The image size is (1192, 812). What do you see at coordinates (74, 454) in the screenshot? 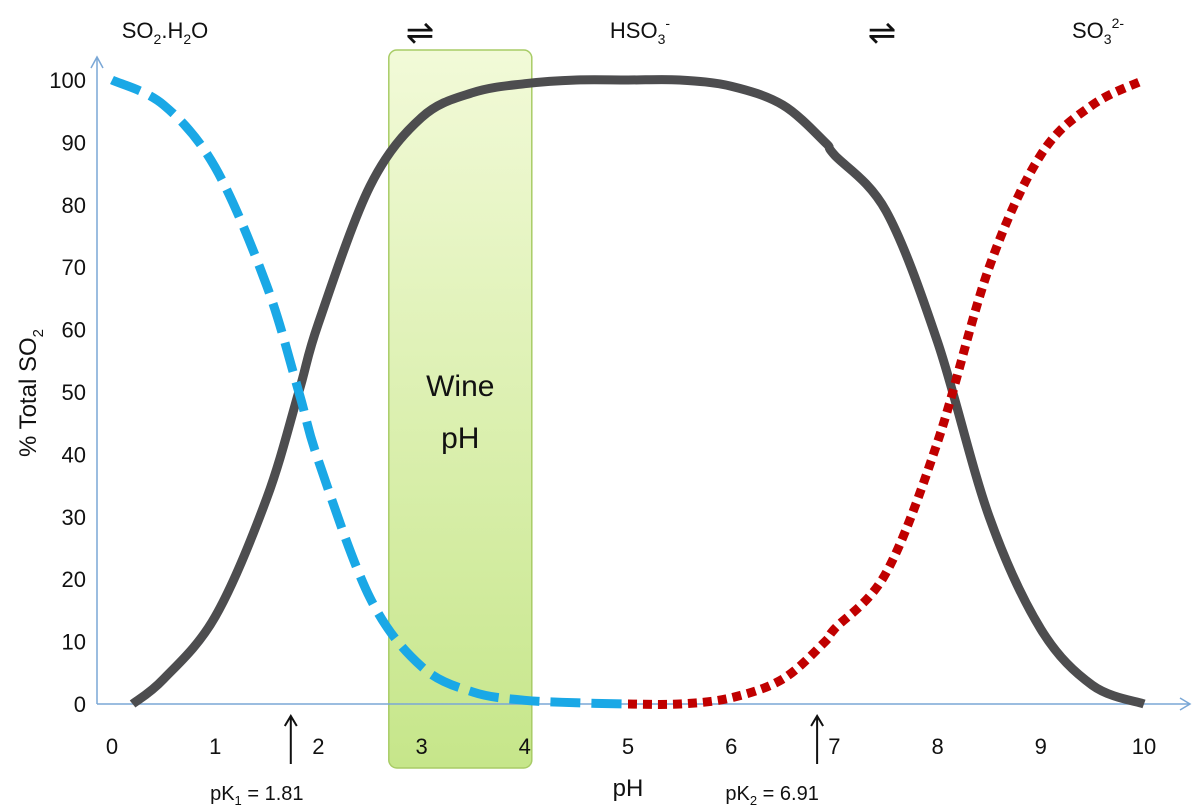
I see `y-tick-label: 40` at bounding box center [74, 454].